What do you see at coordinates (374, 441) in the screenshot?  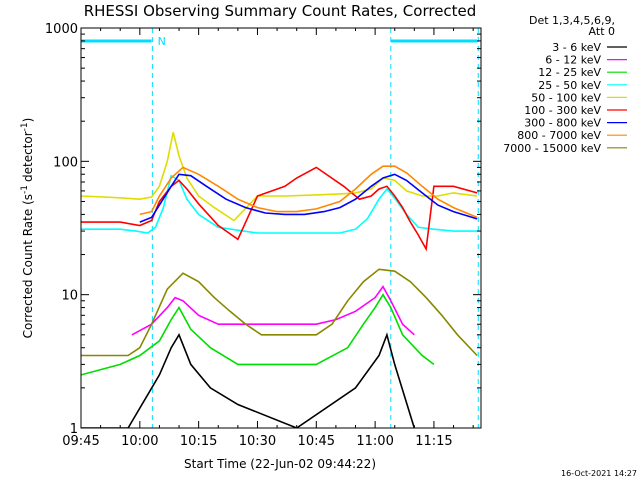 I see `x-tick-label: 11:00` at bounding box center [374, 441].